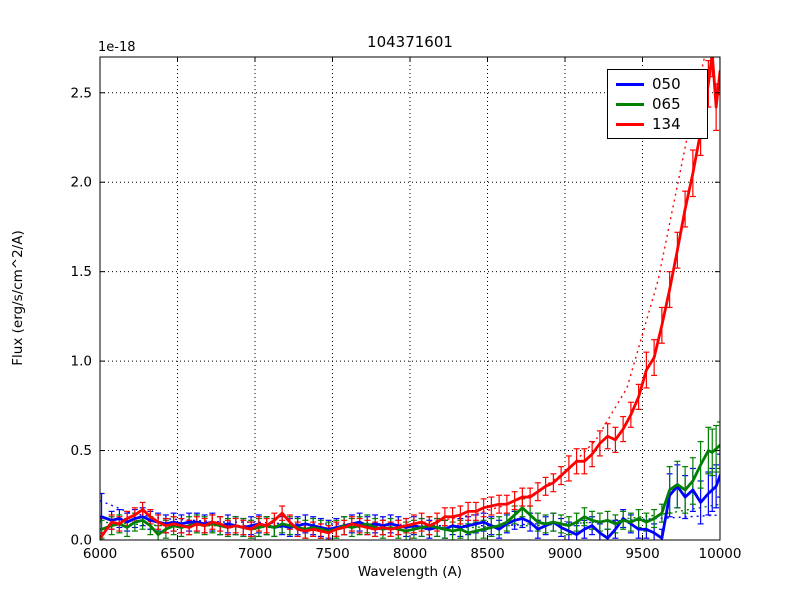 The image size is (800, 600). What do you see at coordinates (410, 572) in the screenshot?
I see `x-axis-label: Wavelength (A)` at bounding box center [410, 572].